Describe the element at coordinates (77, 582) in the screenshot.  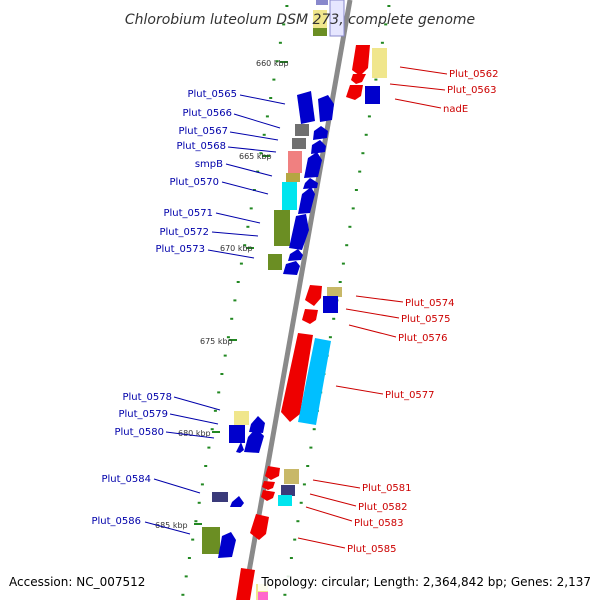
I see `footer-accession: Accession: NC_007512` at that location.